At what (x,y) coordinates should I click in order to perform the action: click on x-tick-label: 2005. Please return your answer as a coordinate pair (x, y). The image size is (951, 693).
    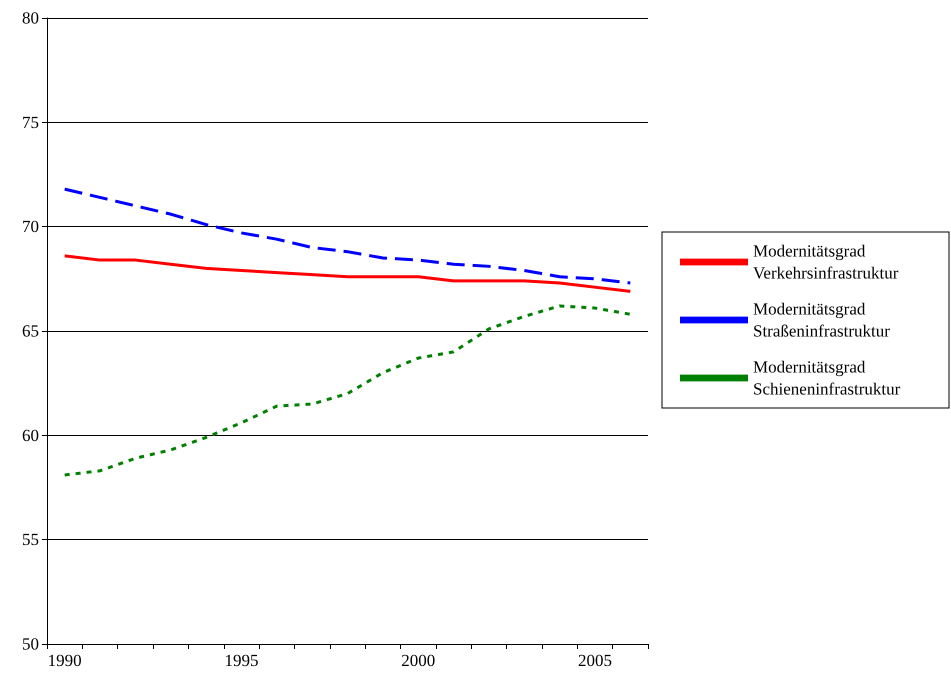
    Looking at the image, I should click on (595, 660).